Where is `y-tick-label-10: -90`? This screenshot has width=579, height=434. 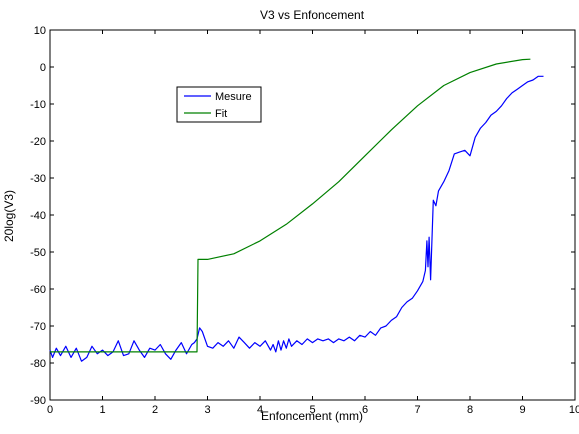 y-tick-label-10: -90 is located at coordinates (38, 401).